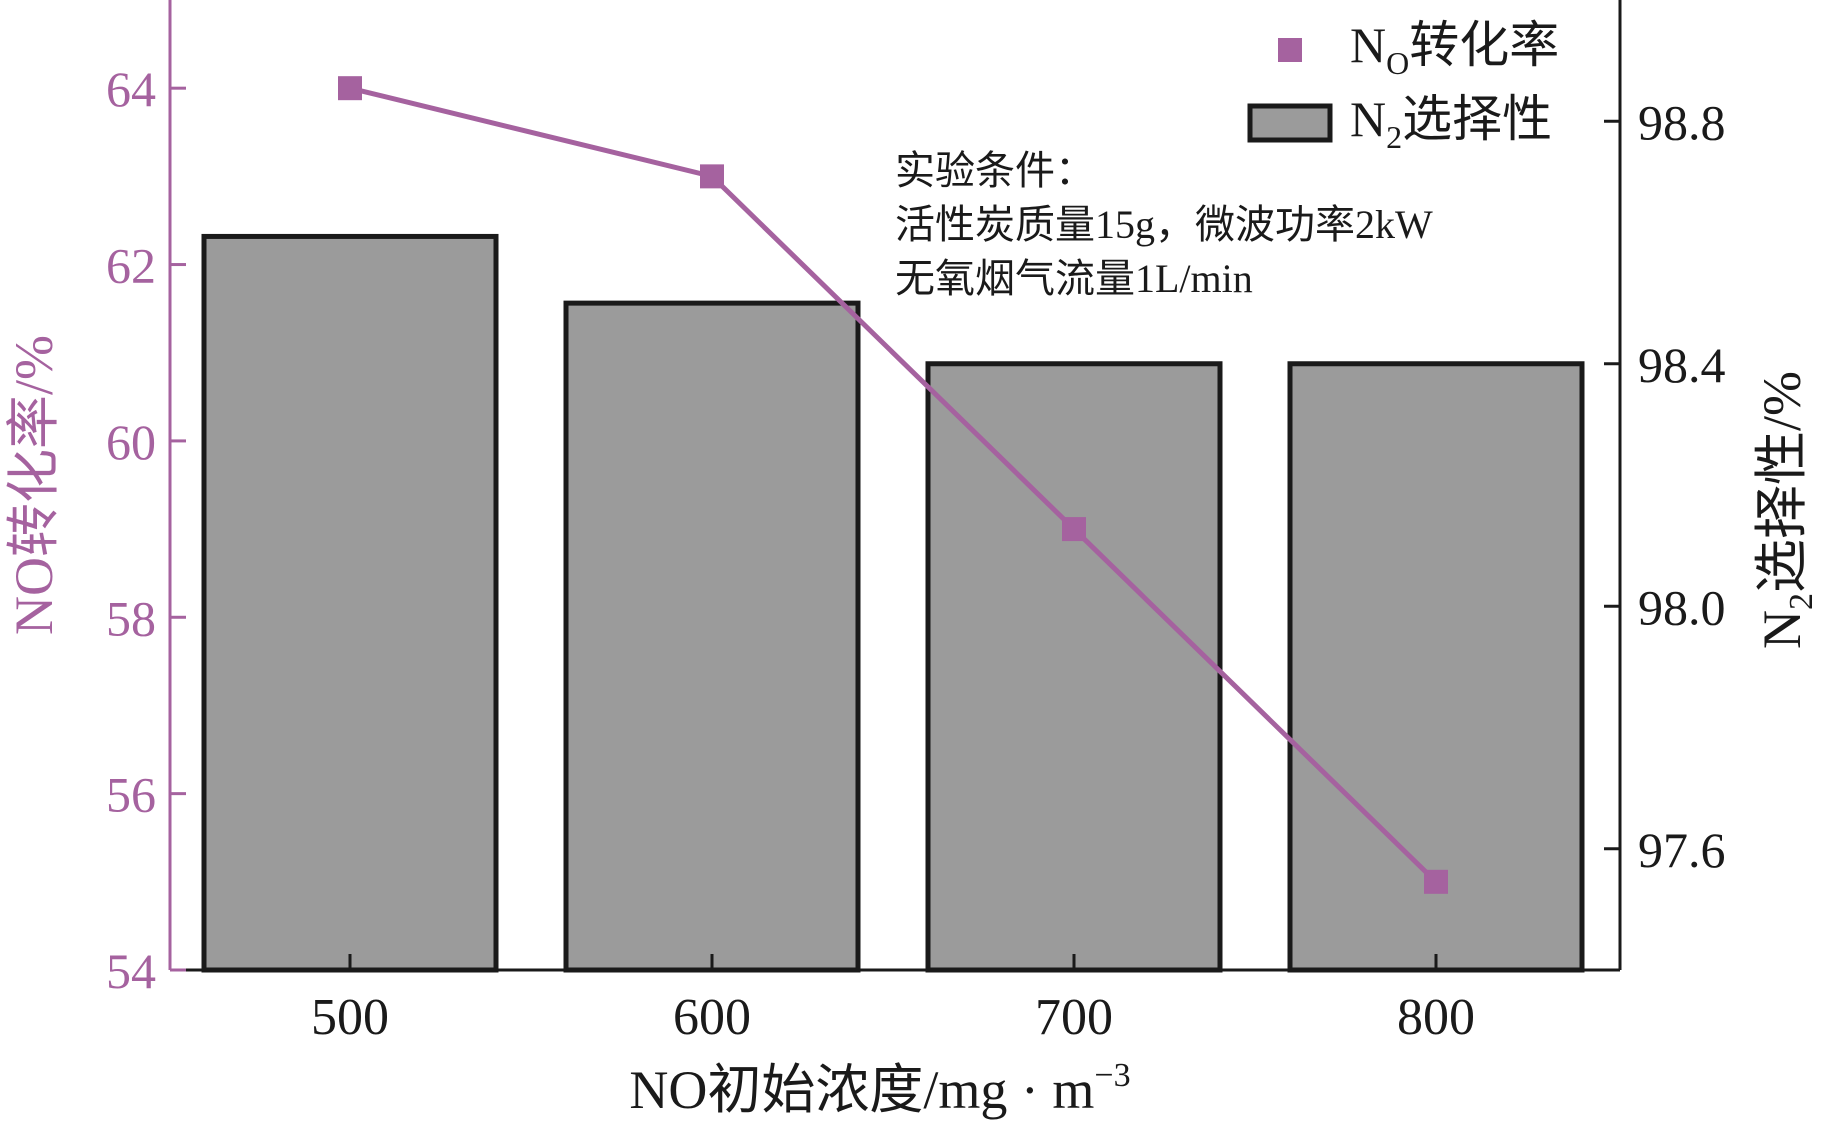 This screenshot has width=1828, height=1129. I want to click on legend-label-sub: O, so click(1397, 63).